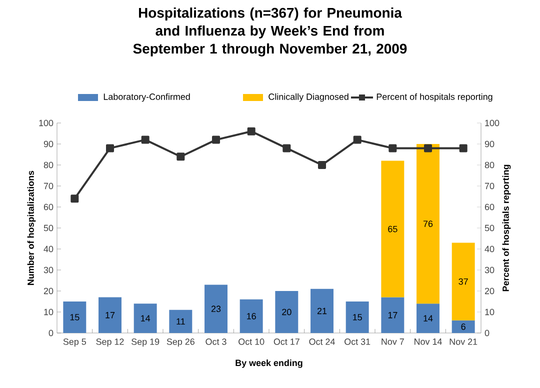 The height and width of the screenshot is (388, 540). What do you see at coordinates (49, 186) in the screenshot?
I see `y-tick-label: 70` at bounding box center [49, 186].